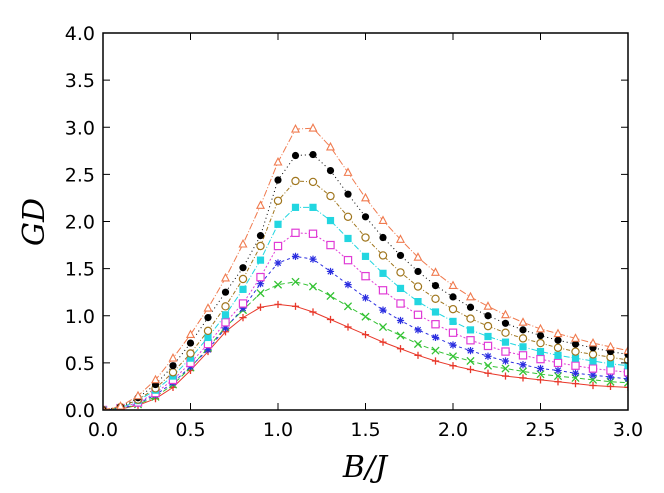  What do you see at coordinates (34, 222) in the screenshot?
I see `y-axis-title: GD` at bounding box center [34, 222].